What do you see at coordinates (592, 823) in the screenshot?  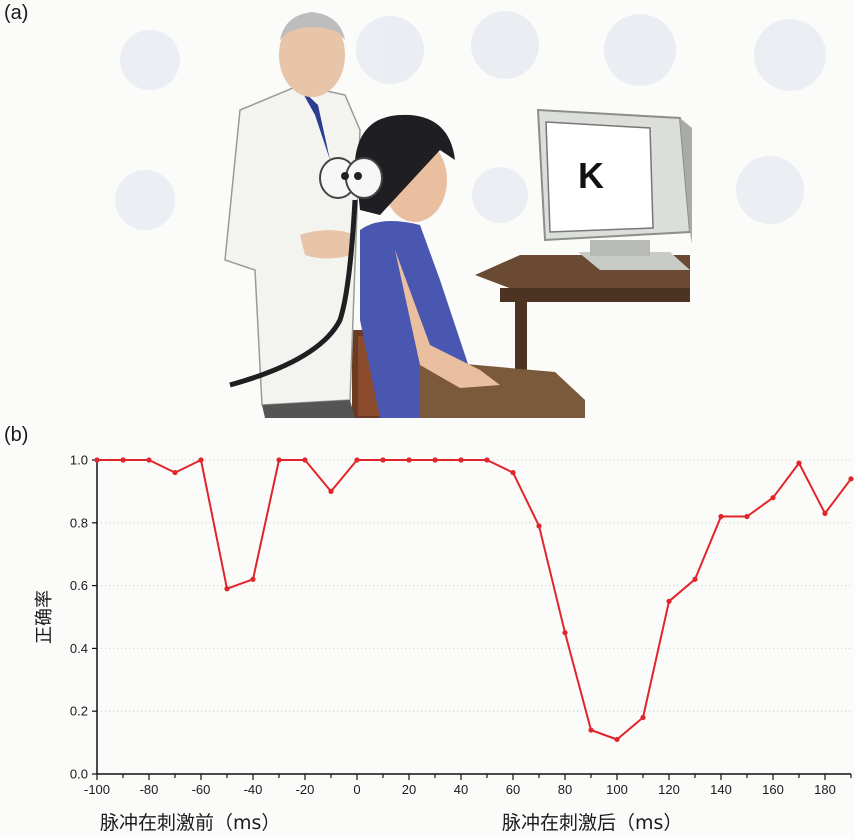 I see `x-axis-label-after: 脉冲在刺激后（ms）` at bounding box center [592, 823].